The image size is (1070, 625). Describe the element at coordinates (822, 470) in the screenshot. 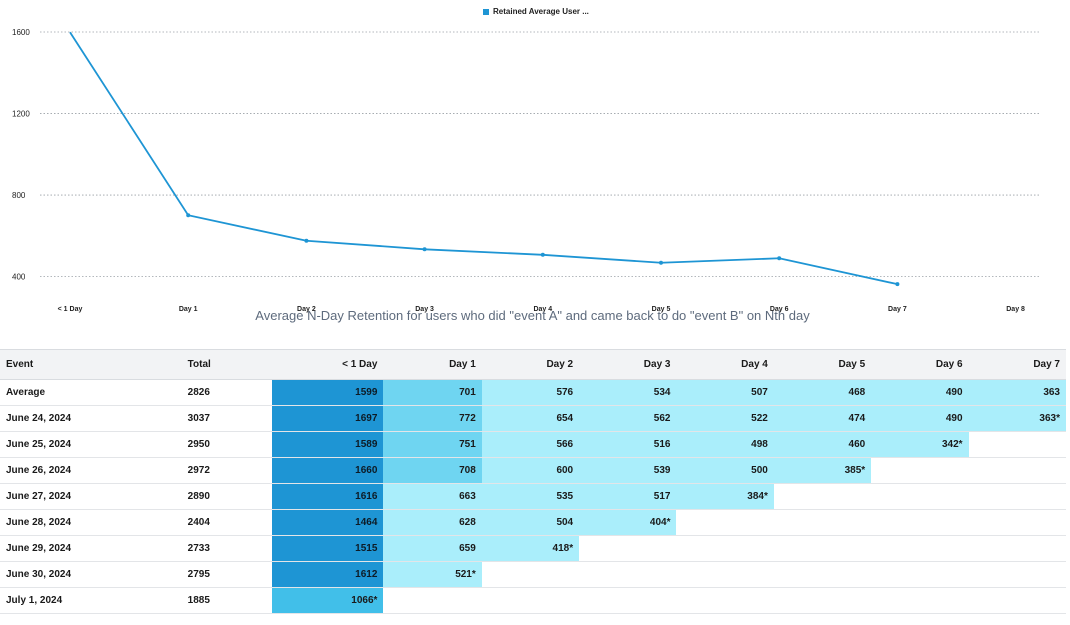

I see `retention-cell: 385*` at that location.